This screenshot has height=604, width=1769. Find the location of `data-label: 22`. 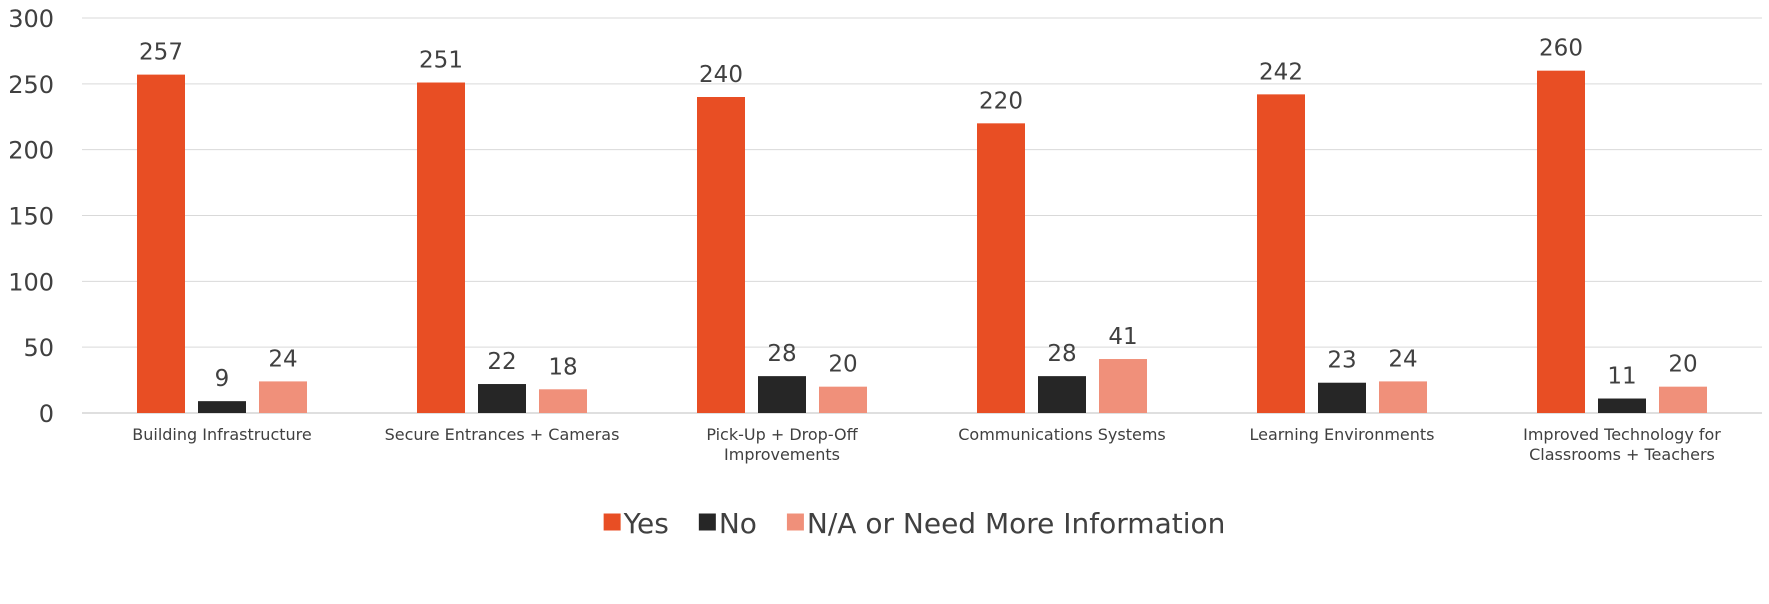

data-label: 22 is located at coordinates (501, 362).